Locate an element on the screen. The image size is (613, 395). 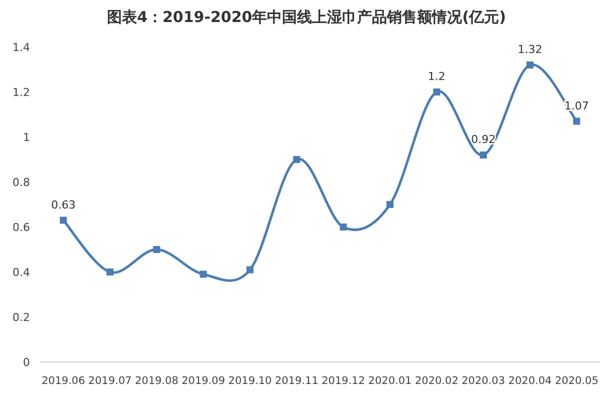
y-tick-label: 0.4 is located at coordinates (21, 272).